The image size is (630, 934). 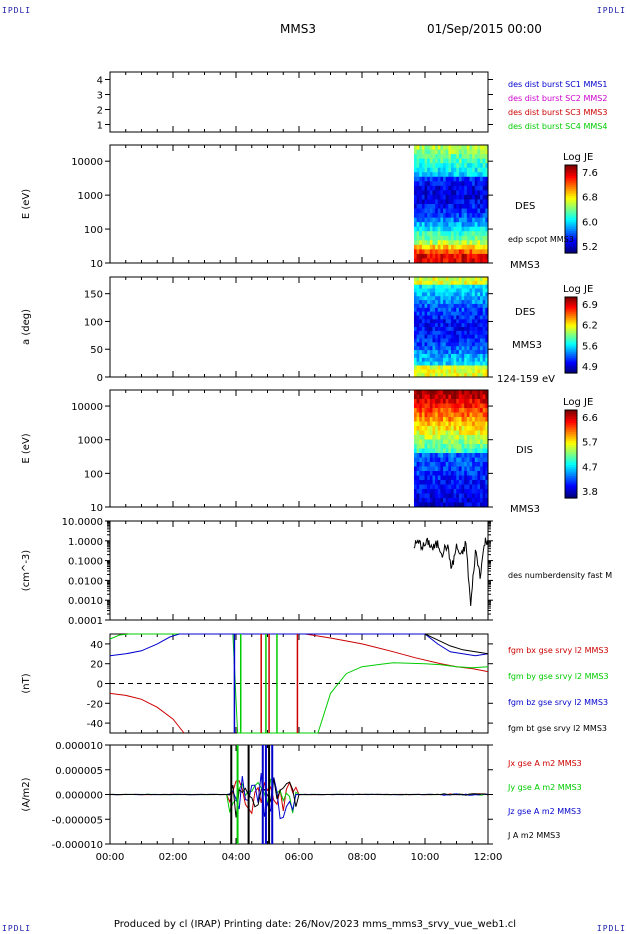 I want to click on colorbar-tick-label: 6.2, so click(x=590, y=326).